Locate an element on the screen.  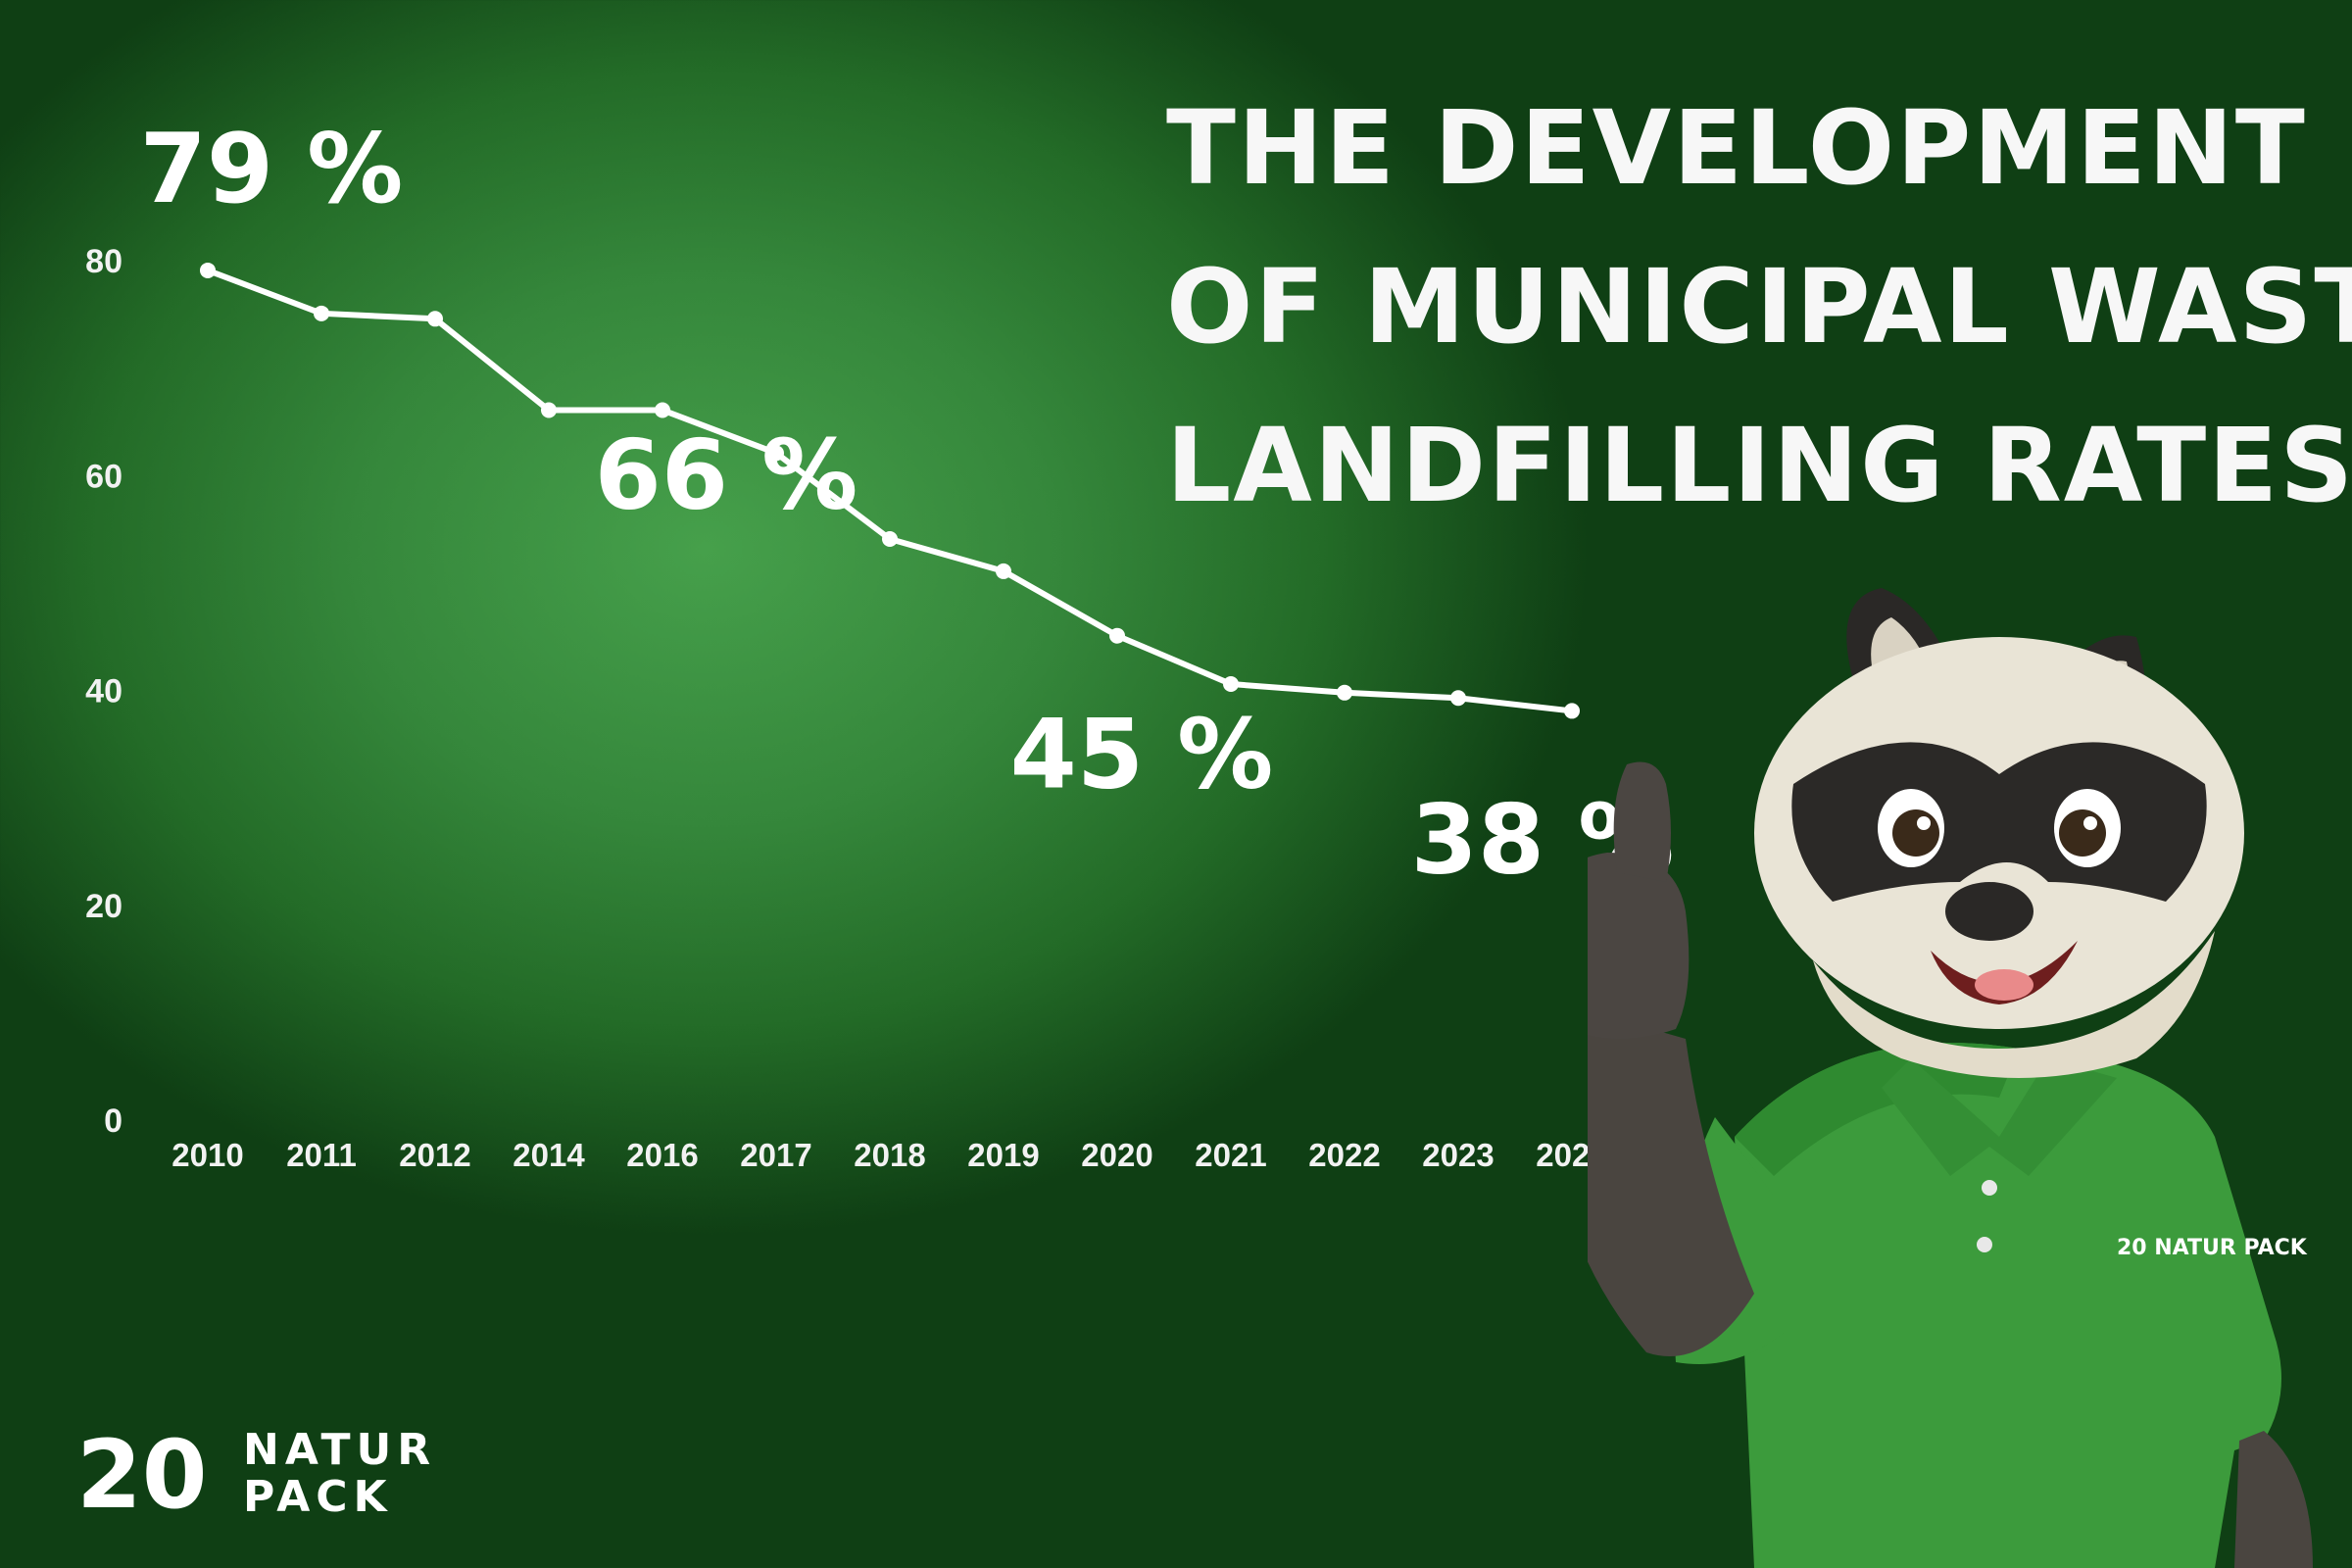
x-tick-label: 2010 is located at coordinates (207, 1155).